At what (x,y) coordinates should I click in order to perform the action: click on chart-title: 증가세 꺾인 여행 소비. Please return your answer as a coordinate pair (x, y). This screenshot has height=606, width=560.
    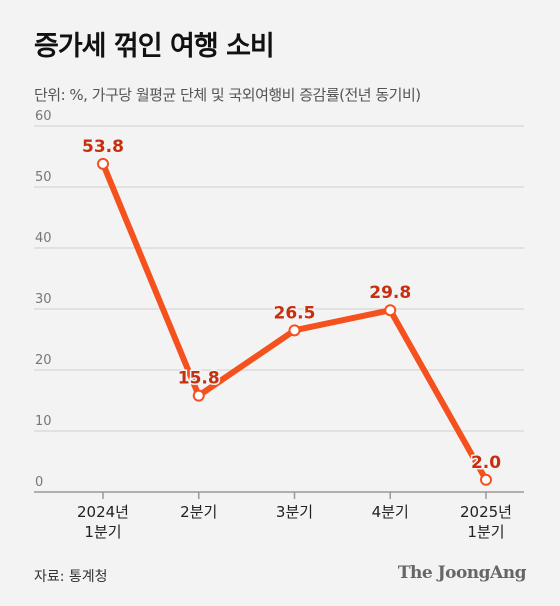
    Looking at the image, I should click on (154, 46).